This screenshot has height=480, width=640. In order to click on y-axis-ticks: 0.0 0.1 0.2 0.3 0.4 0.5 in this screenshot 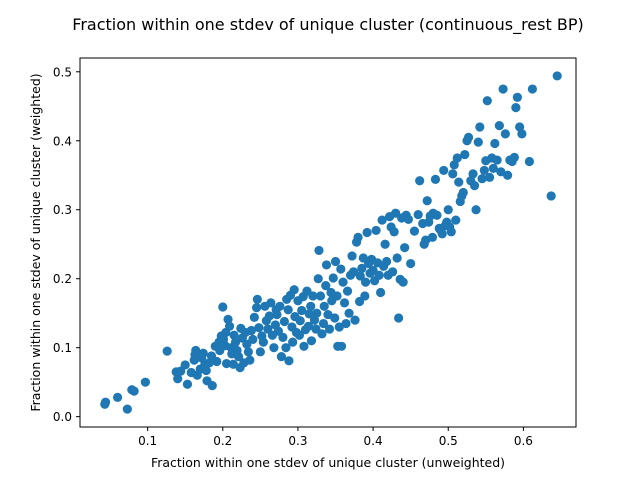, I will do `click(66, 244)`.